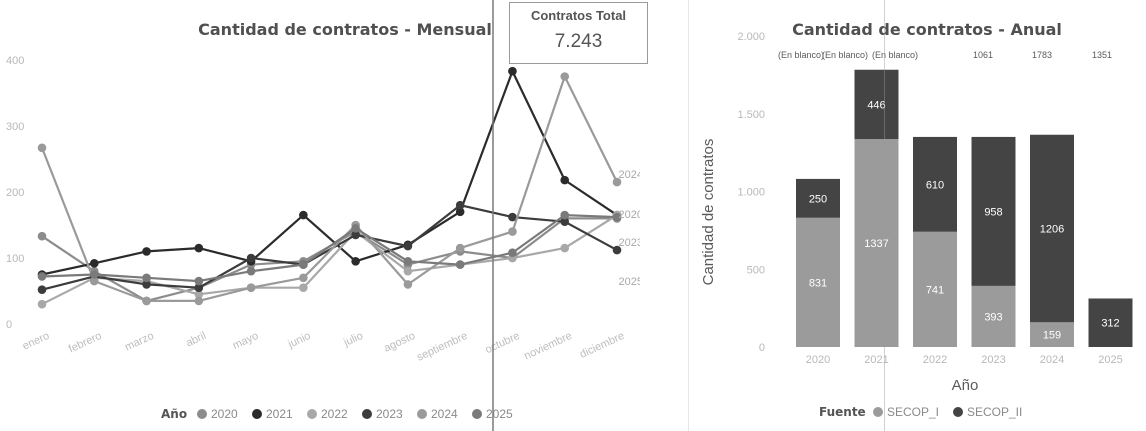  Describe the element at coordinates (578, 41) in the screenshot. I see `total-contracts-value: 7.243` at that location.